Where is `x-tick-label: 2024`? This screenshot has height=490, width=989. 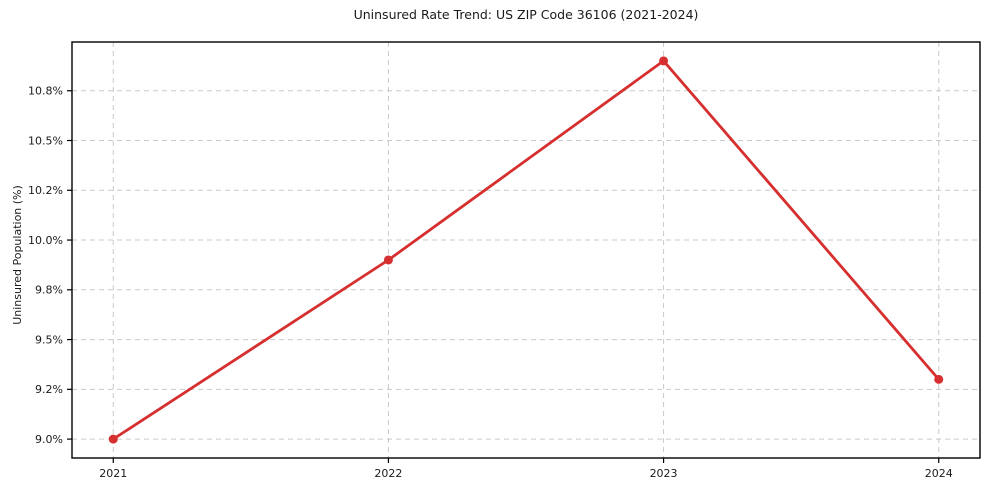 x-tick-label: 2024 is located at coordinates (939, 473).